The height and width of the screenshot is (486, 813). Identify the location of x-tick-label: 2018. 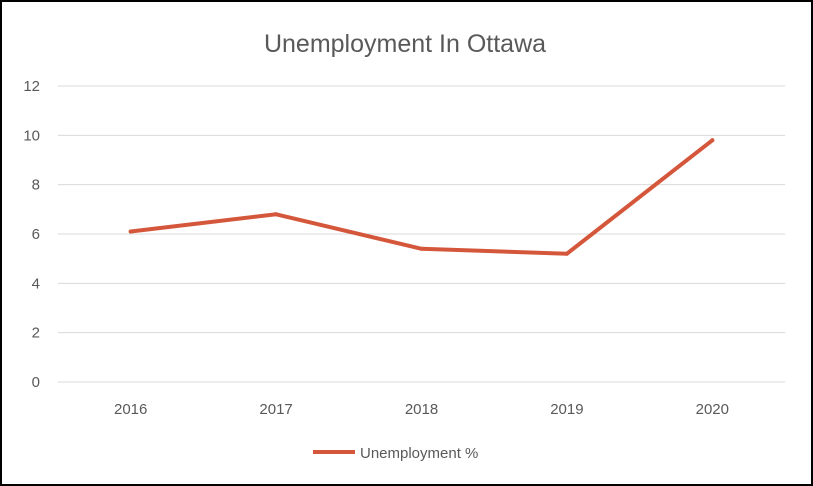
(421, 409).